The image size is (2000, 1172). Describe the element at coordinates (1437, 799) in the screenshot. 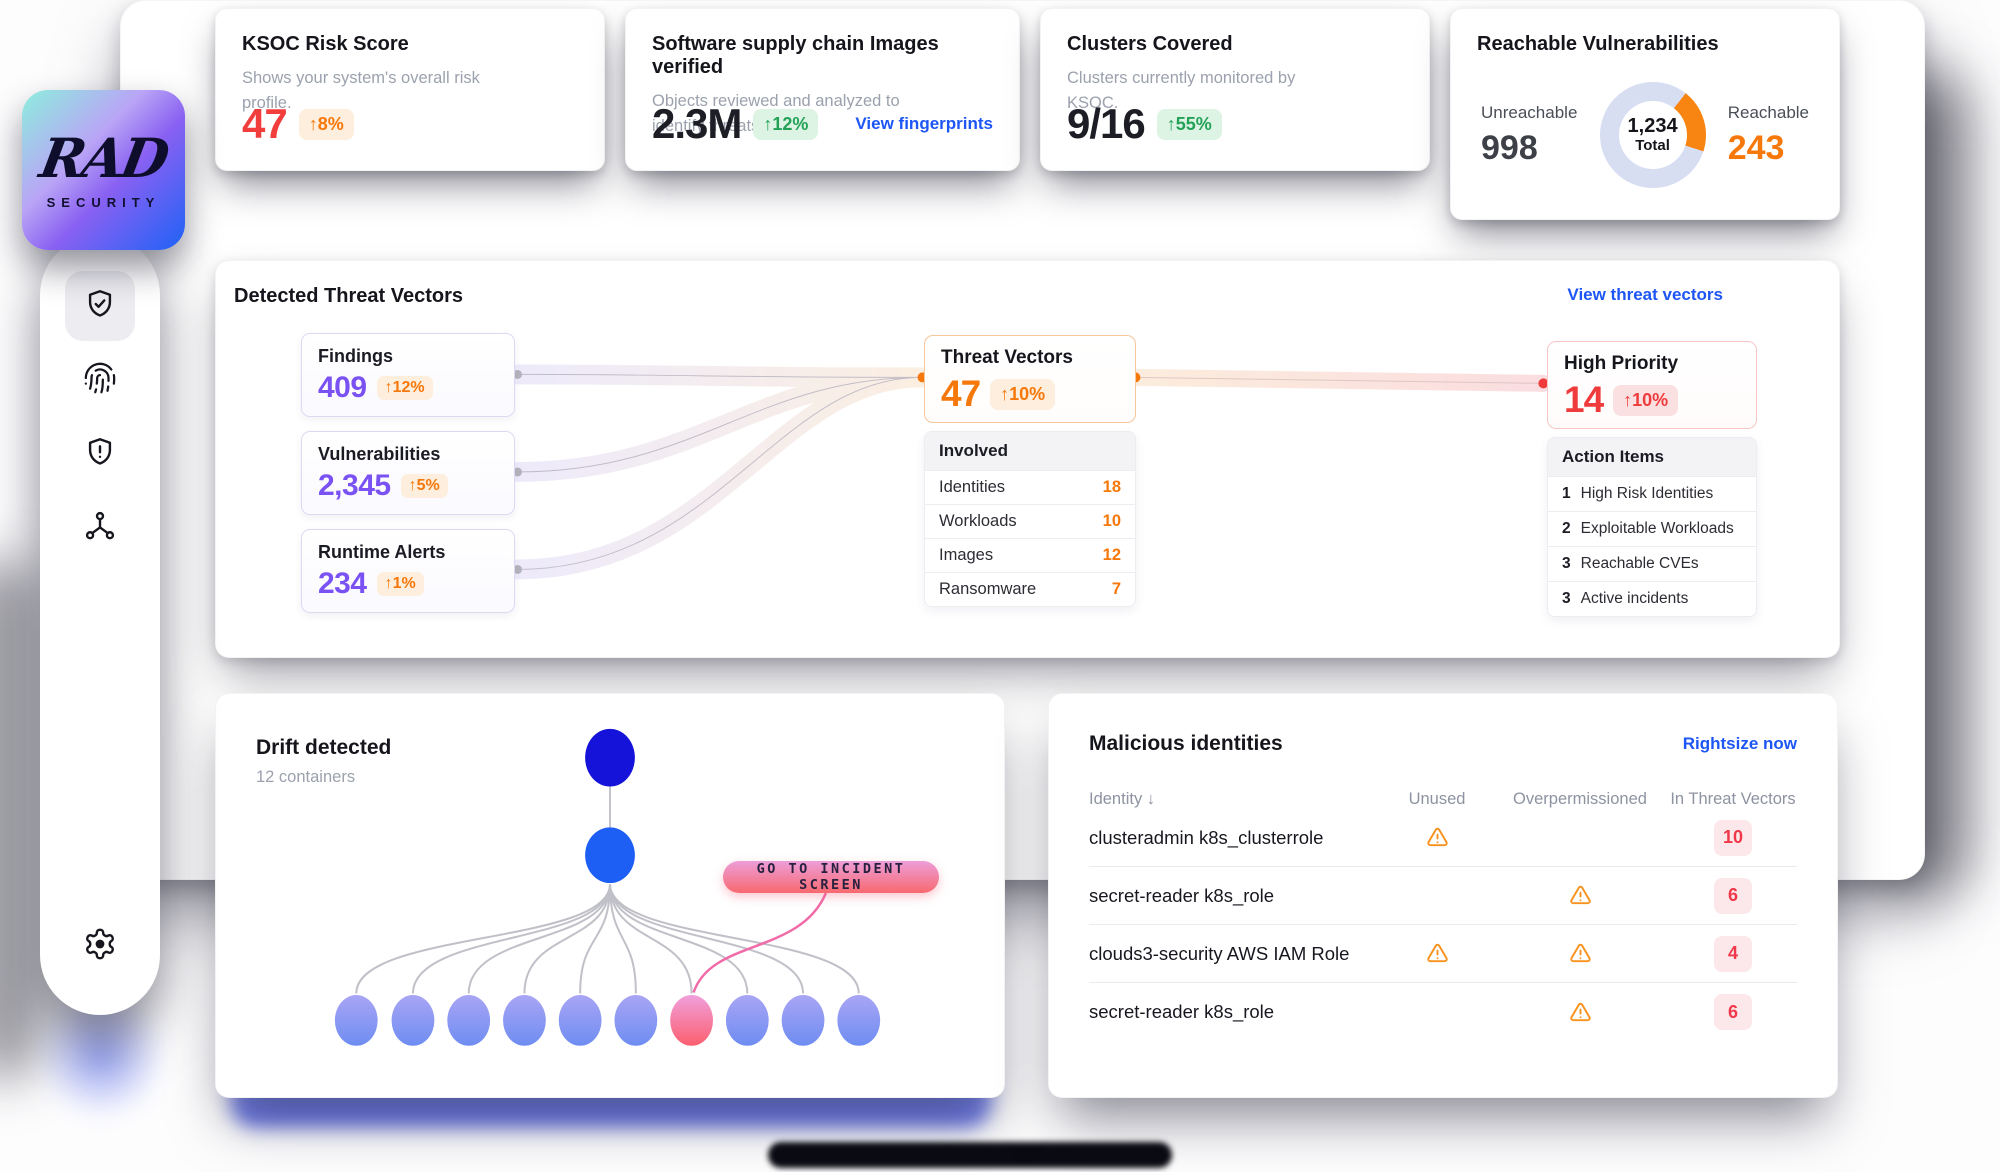

I see `column-unused: Unused` at that location.